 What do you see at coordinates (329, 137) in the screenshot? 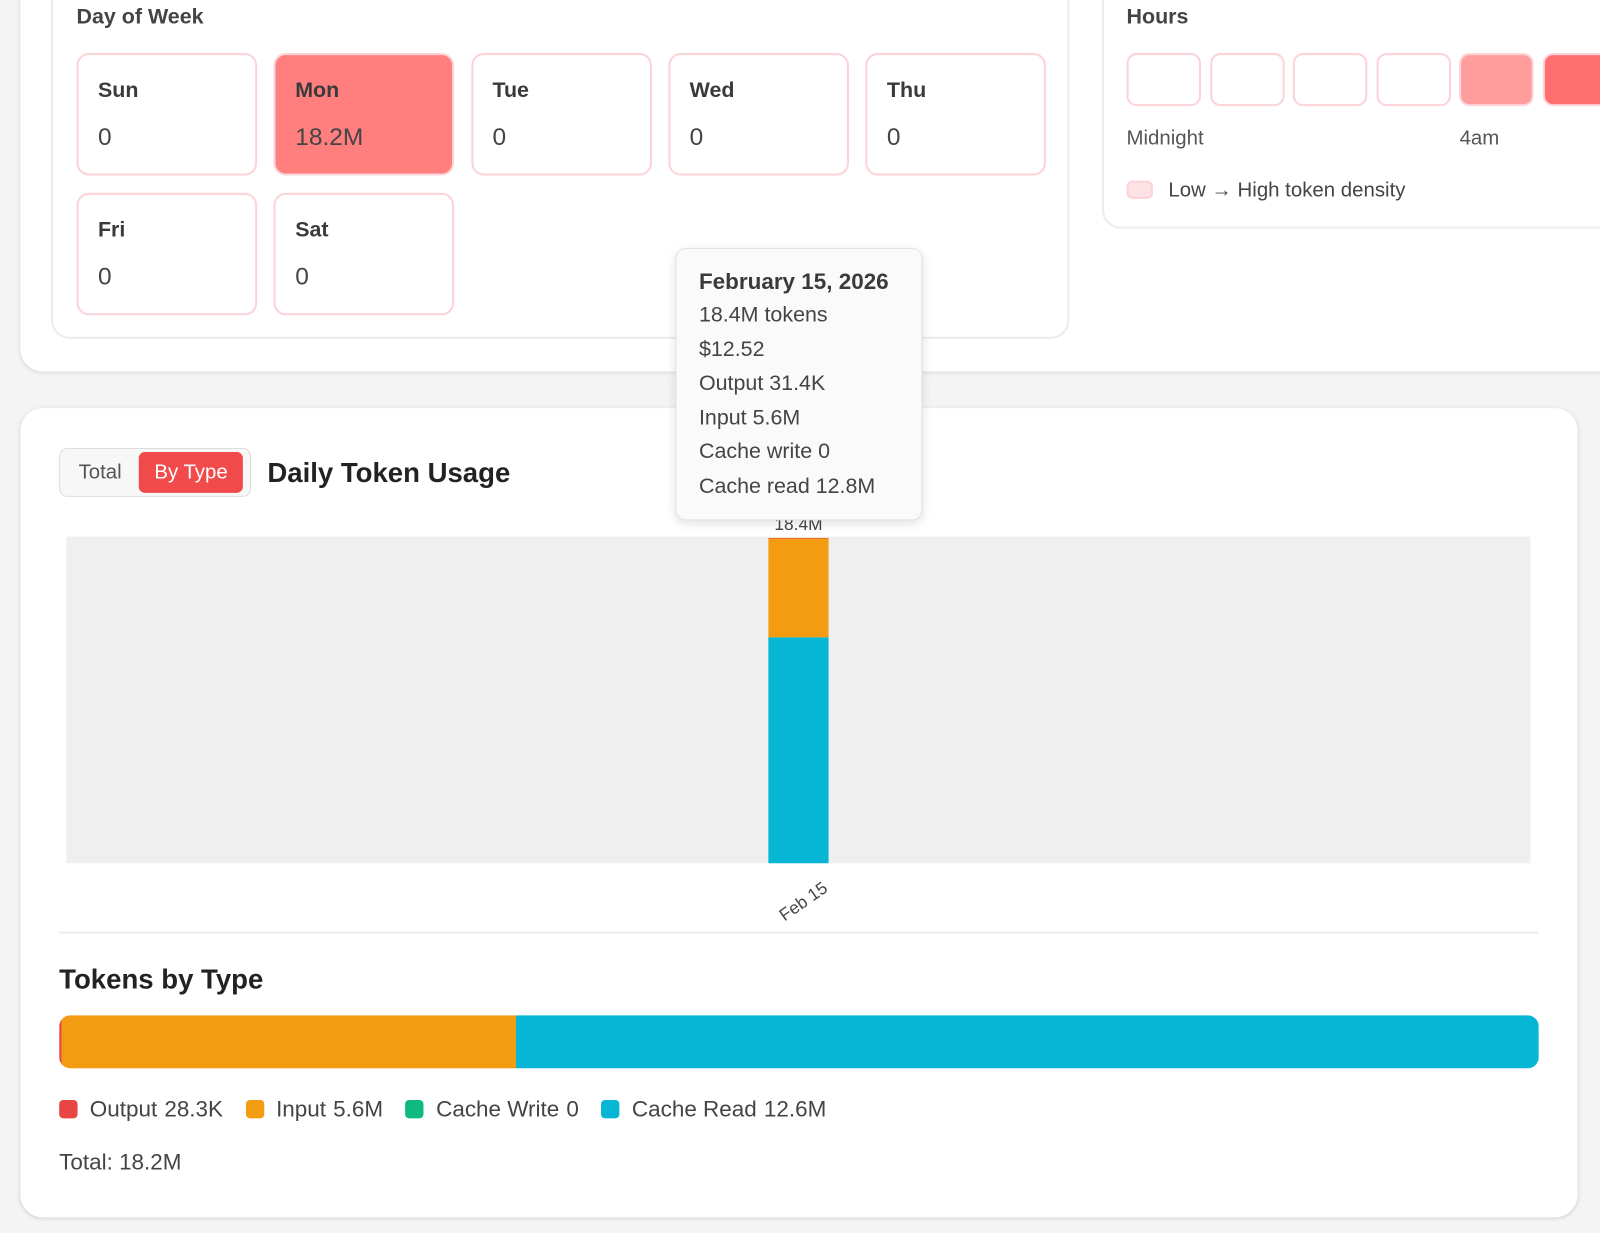
I see `day-value: 18.2M` at bounding box center [329, 137].